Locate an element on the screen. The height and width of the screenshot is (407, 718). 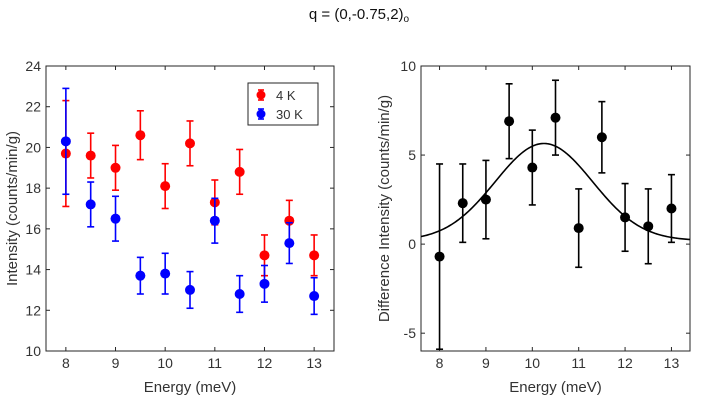
panel2-ytick-label: 10 is located at coordinates (408, 66).